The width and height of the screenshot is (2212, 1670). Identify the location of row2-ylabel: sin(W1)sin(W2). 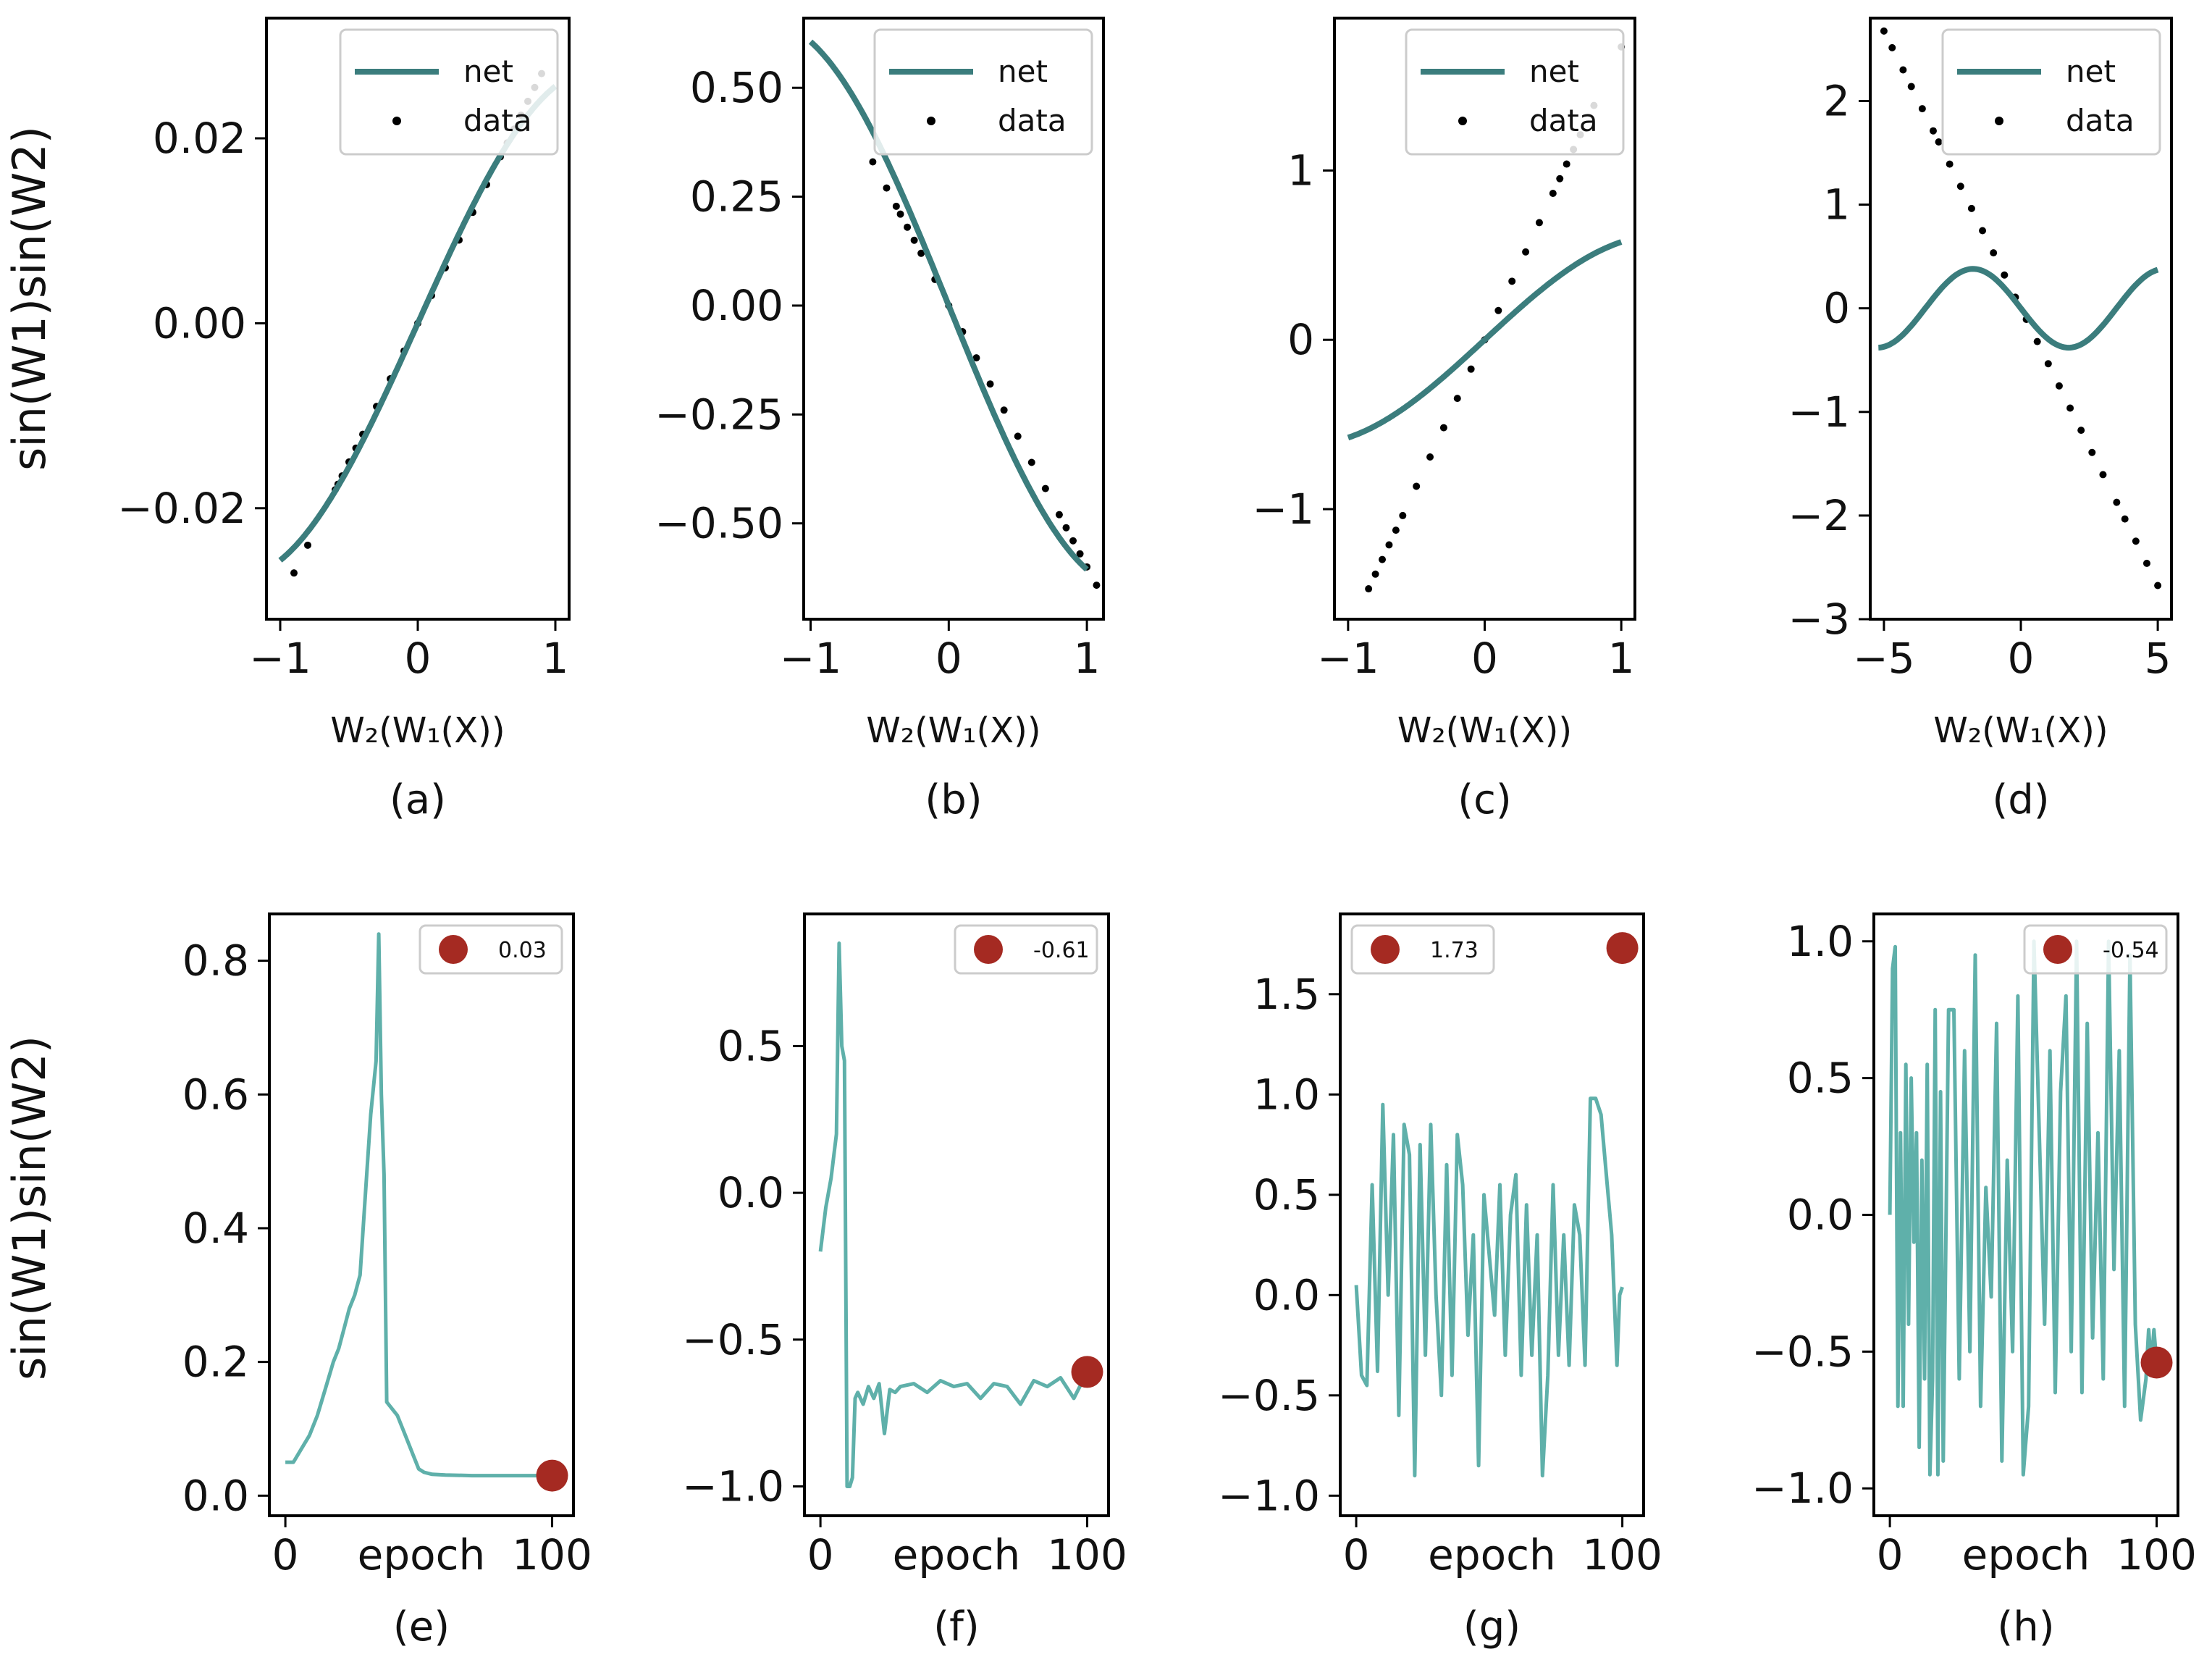
(29, 1208).